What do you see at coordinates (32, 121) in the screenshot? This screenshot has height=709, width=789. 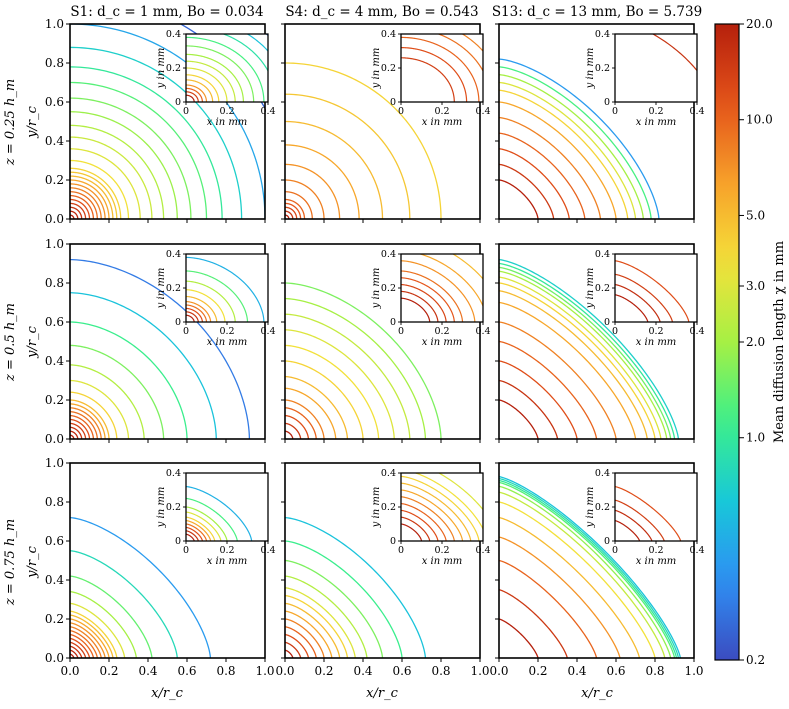 I see `ylabel-row0: y/r_c` at bounding box center [32, 121].